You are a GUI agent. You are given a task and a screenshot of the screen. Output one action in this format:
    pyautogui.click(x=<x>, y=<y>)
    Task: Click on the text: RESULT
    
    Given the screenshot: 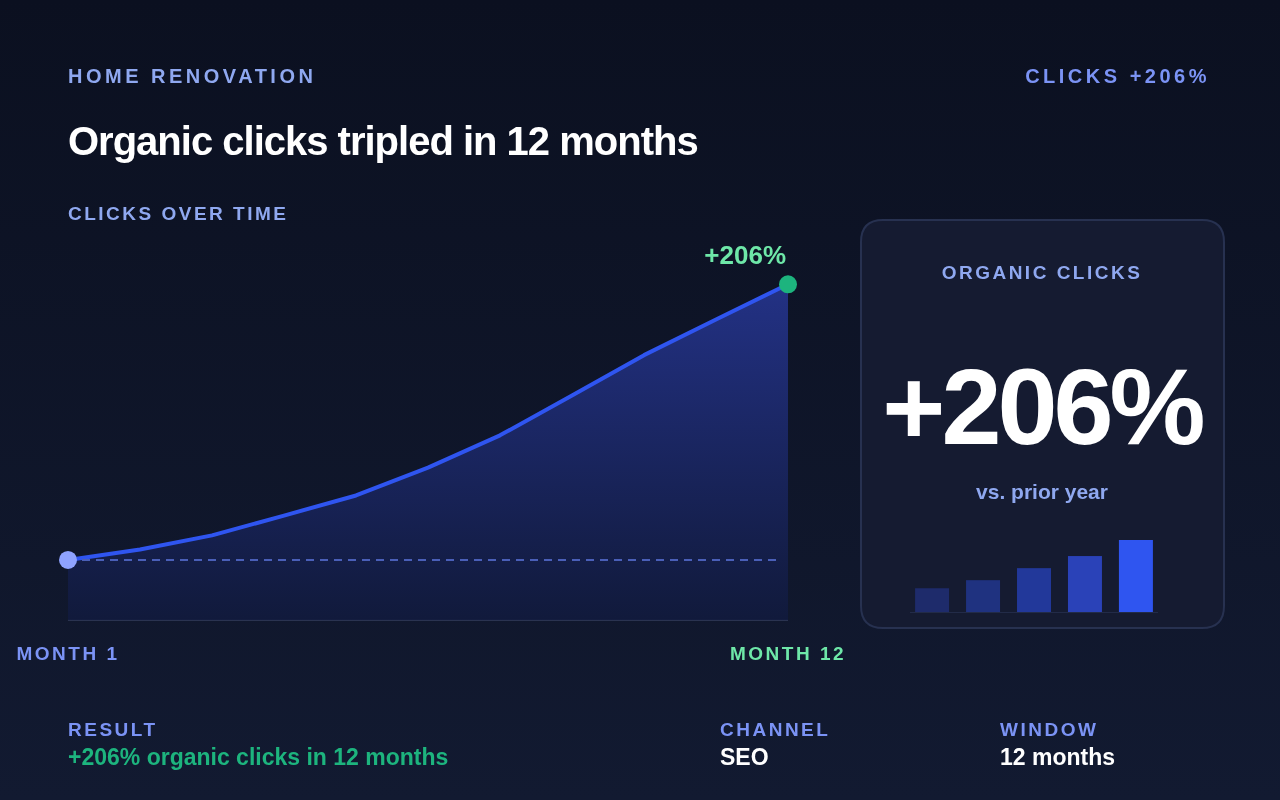 What is the action you would take?
    pyautogui.click(x=113, y=729)
    